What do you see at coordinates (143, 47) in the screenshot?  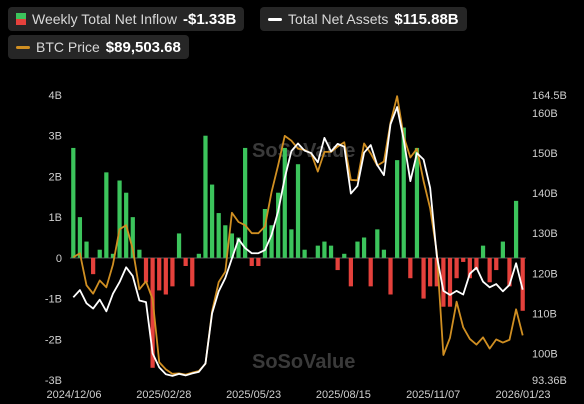 I see `legend-btc-value: $89,503.68` at bounding box center [143, 47].